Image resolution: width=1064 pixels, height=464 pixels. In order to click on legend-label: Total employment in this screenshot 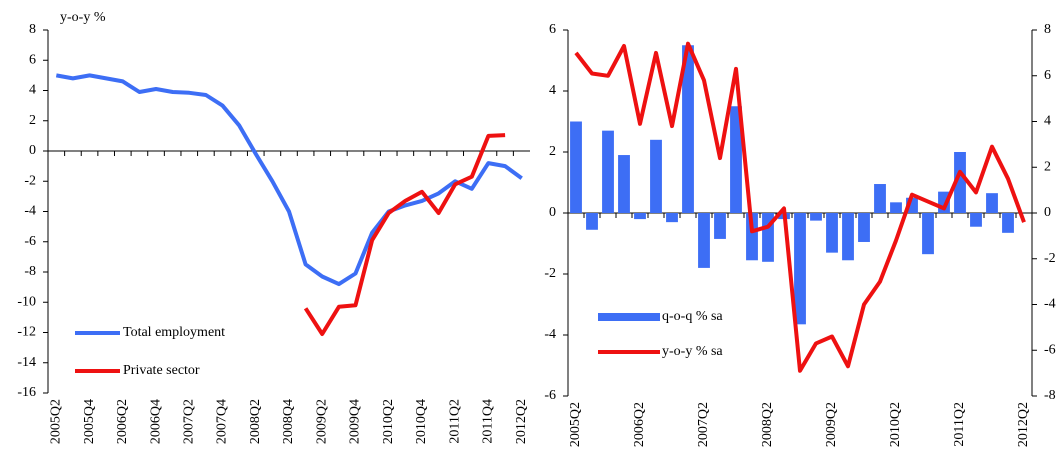, I will do `click(174, 332)`.